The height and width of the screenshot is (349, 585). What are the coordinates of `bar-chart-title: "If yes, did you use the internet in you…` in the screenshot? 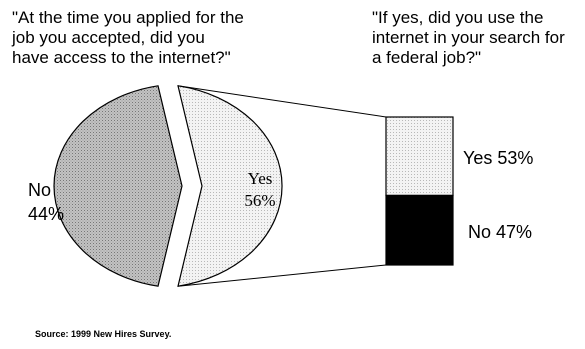 It's located at (468, 37).